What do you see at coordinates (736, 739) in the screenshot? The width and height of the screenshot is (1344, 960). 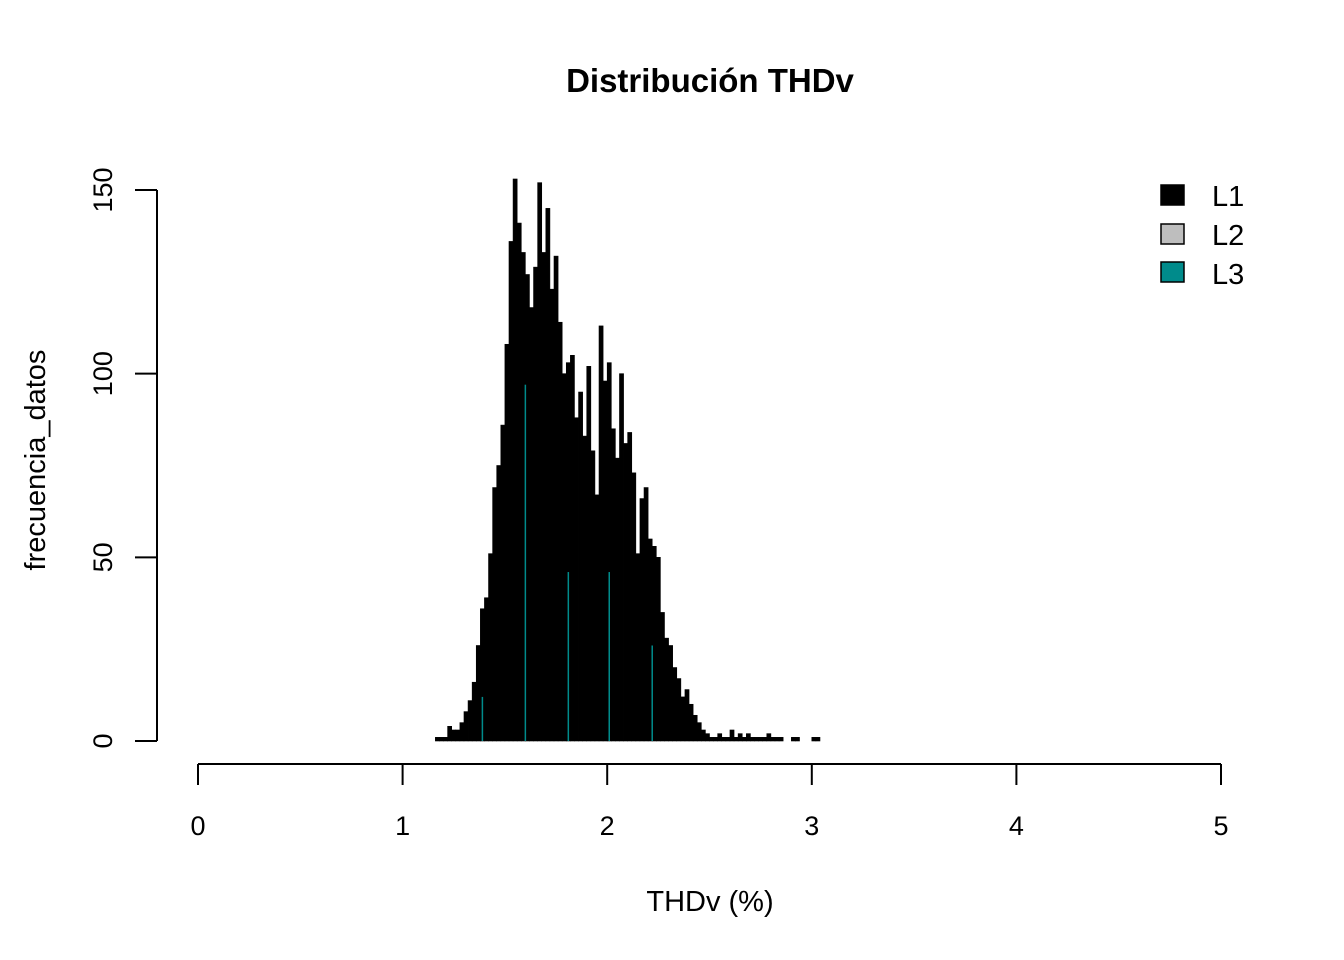 I see `bar-l1-2.62` at bounding box center [736, 739].